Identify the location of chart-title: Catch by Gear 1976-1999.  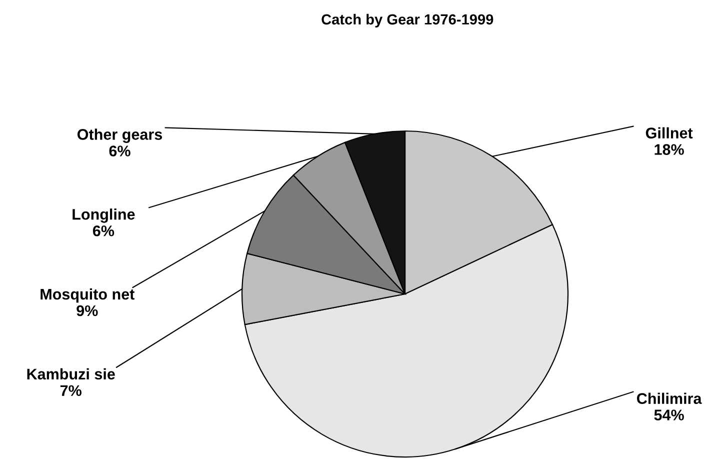
(408, 21).